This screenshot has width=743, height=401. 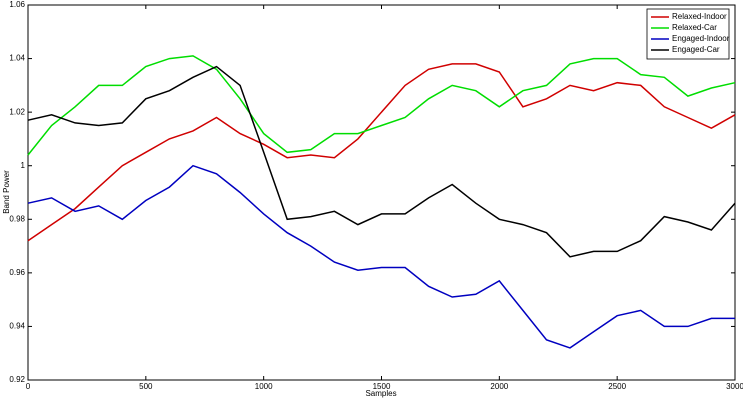 What do you see at coordinates (17, 326) in the screenshot?
I see `y-tick-label: 0.94` at bounding box center [17, 326].